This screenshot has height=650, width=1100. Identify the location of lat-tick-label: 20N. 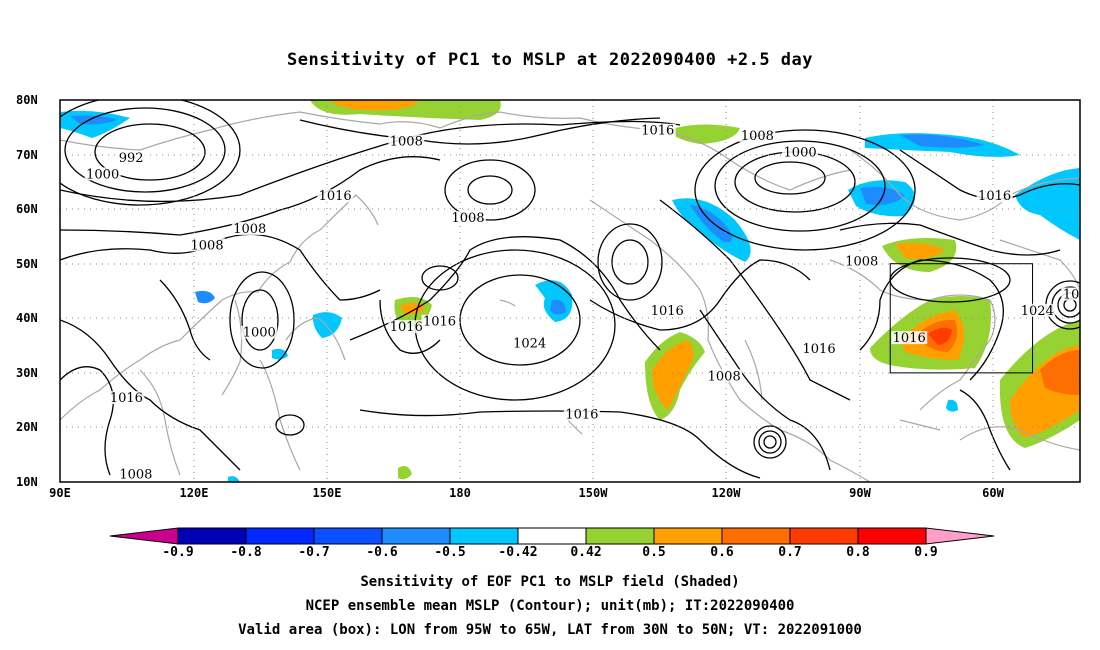
(27, 427).